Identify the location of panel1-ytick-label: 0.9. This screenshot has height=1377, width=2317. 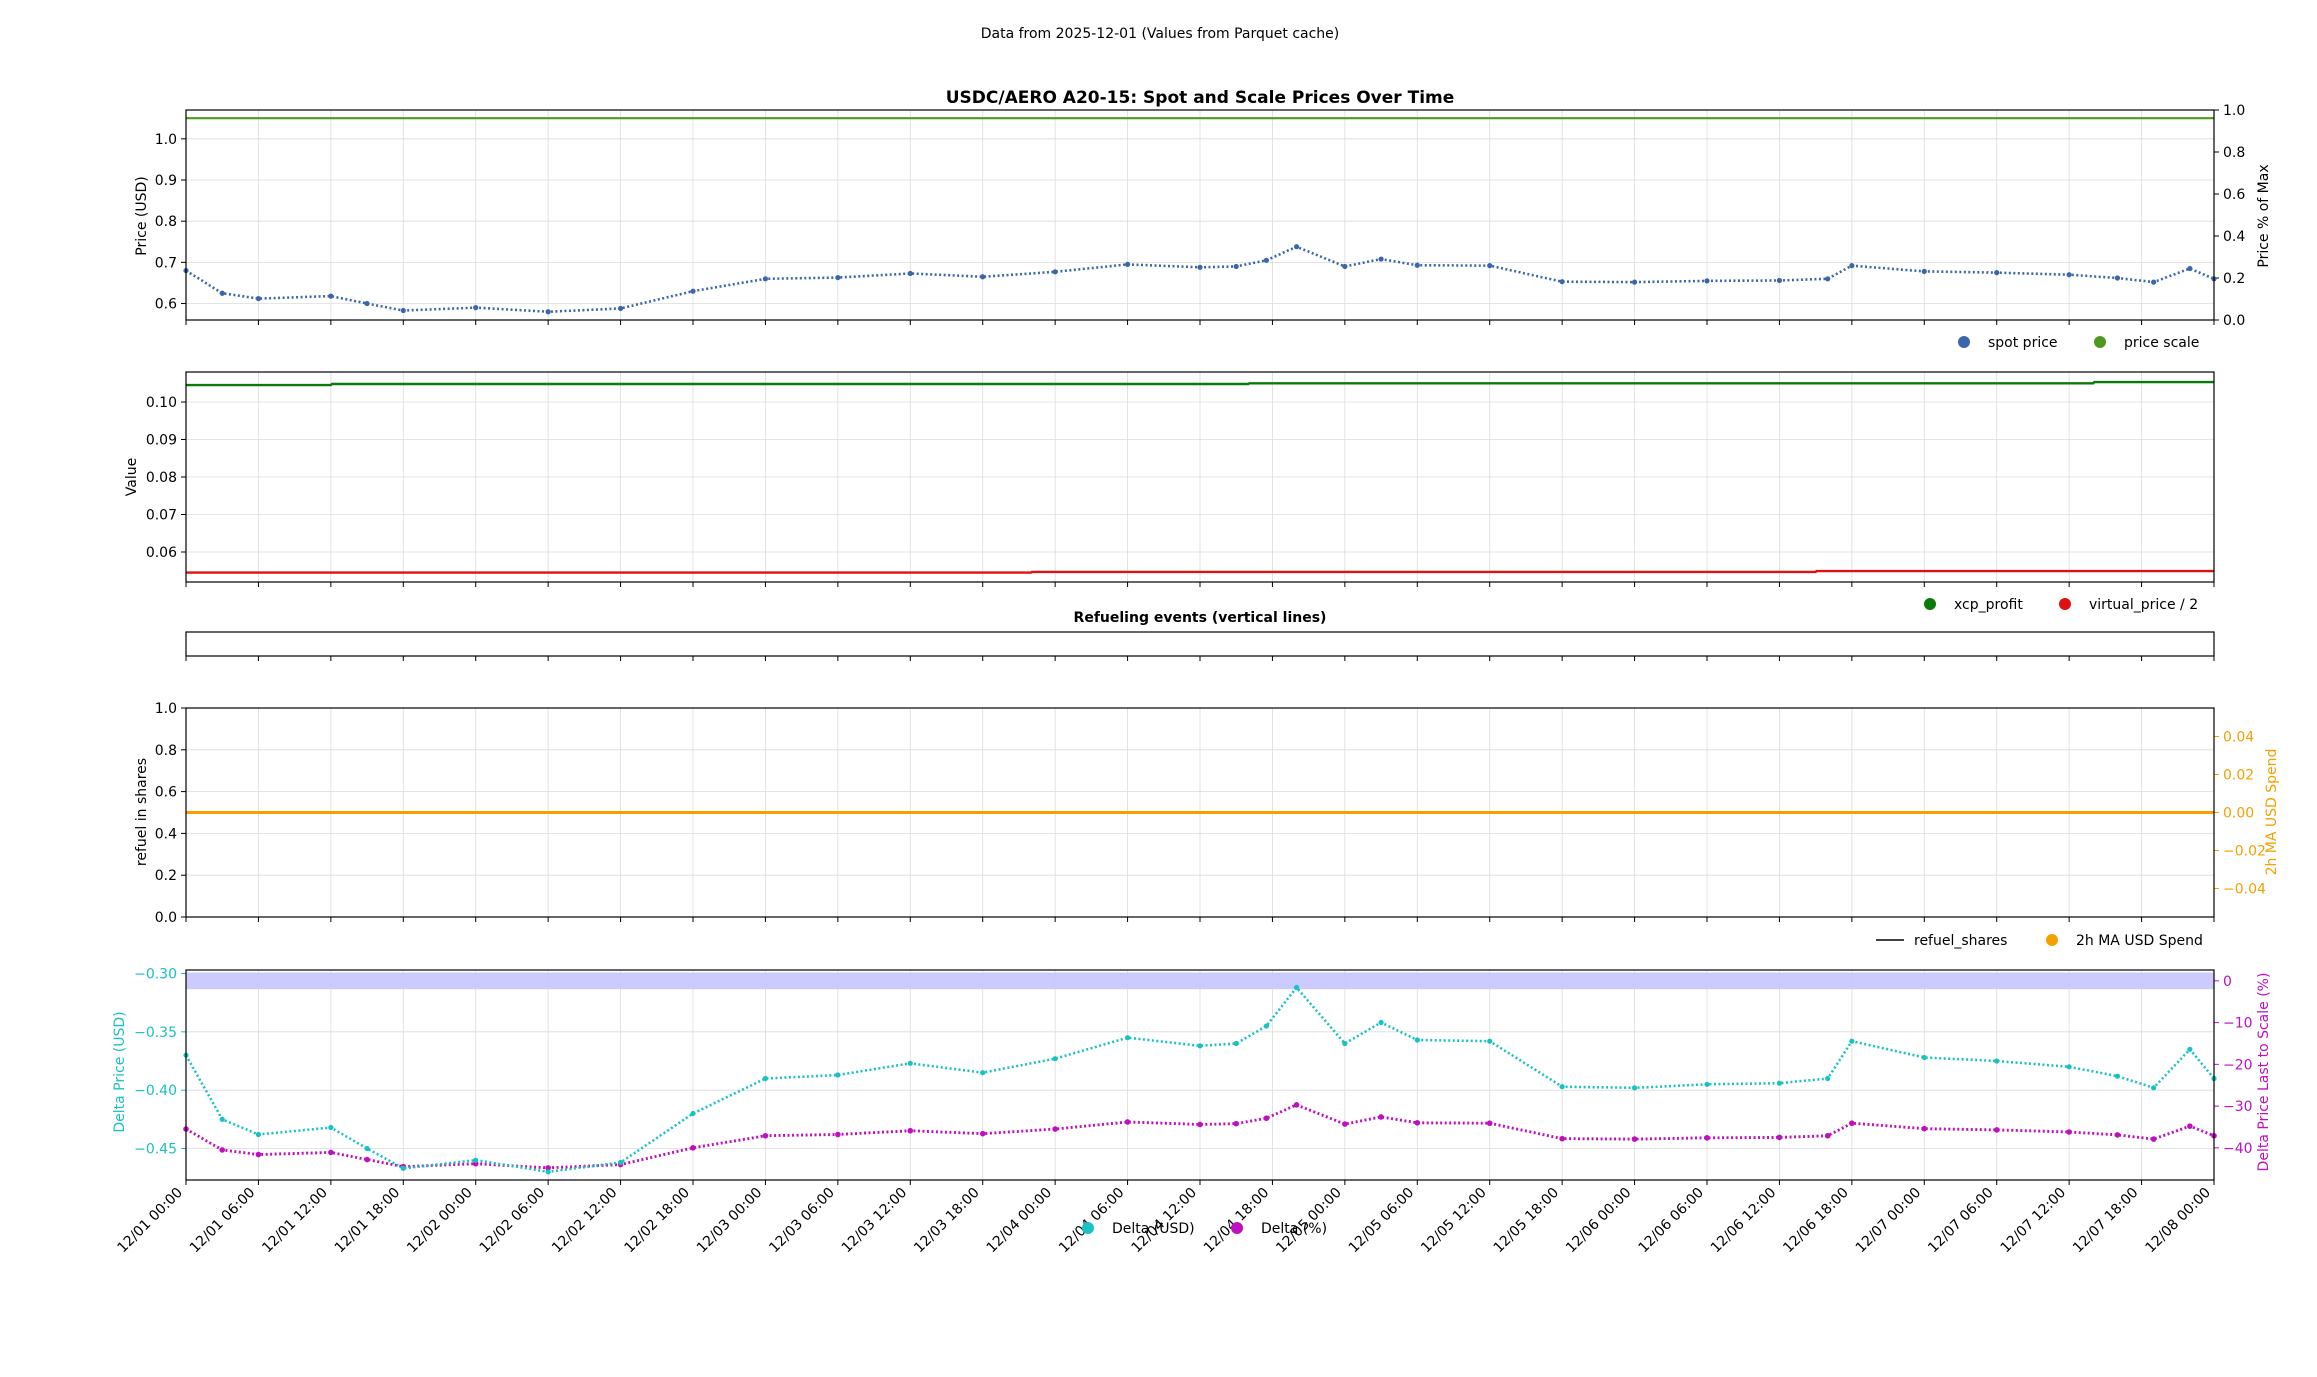
(166, 181).